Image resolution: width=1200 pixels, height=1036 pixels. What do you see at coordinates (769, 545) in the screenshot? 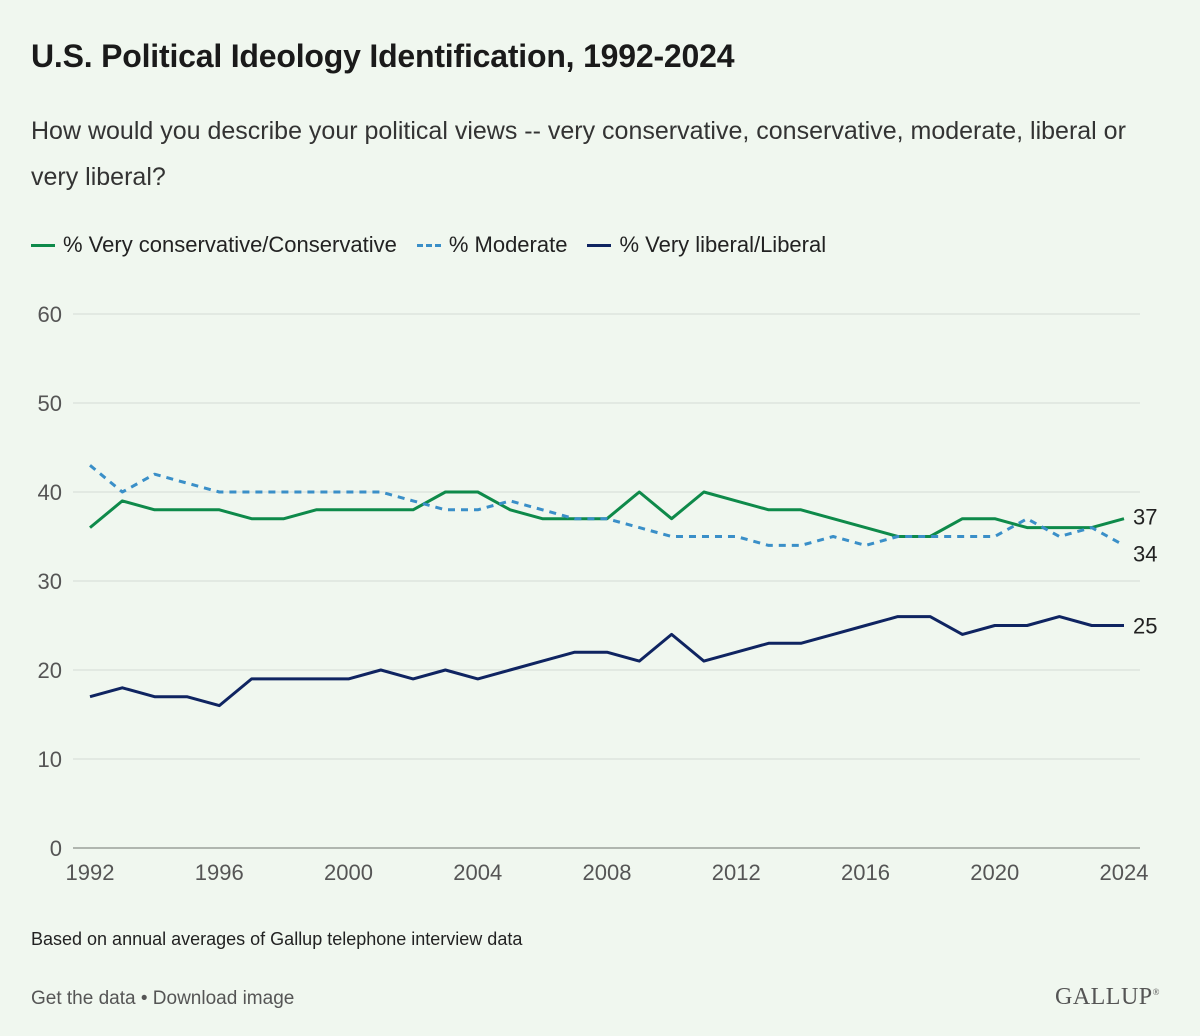
I see `data-point-moderate-2013` at bounding box center [769, 545].